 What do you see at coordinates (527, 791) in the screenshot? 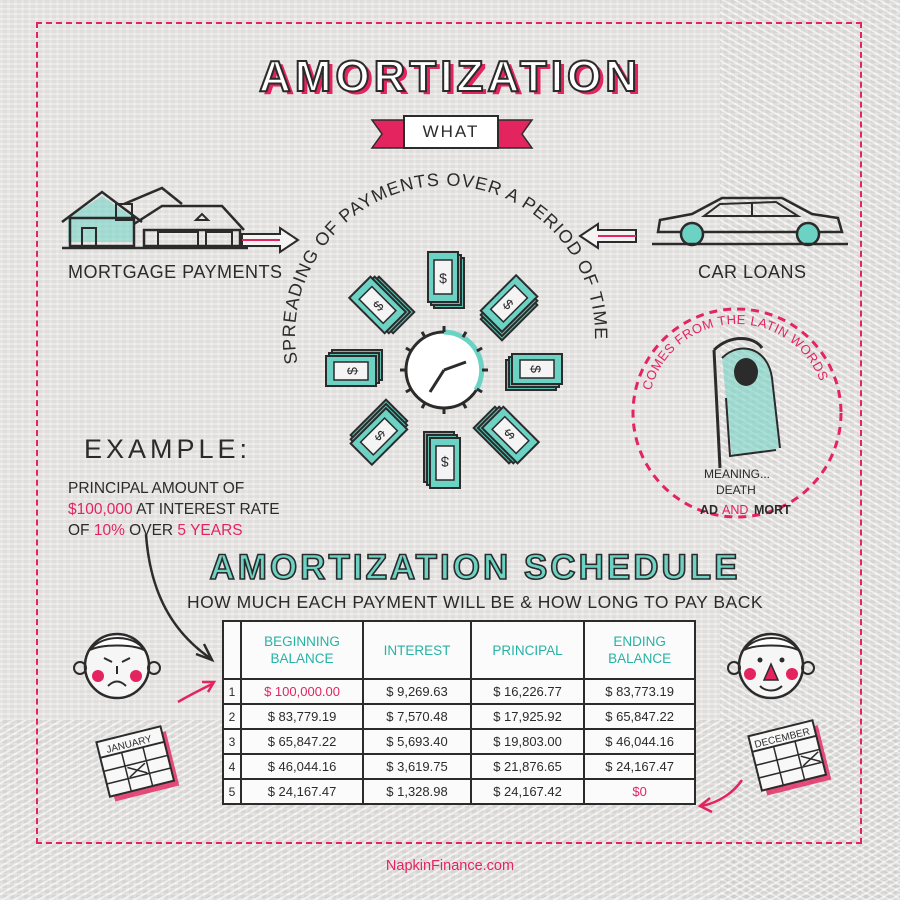
I see `principal-cell: $ 24,167.42` at bounding box center [527, 791].